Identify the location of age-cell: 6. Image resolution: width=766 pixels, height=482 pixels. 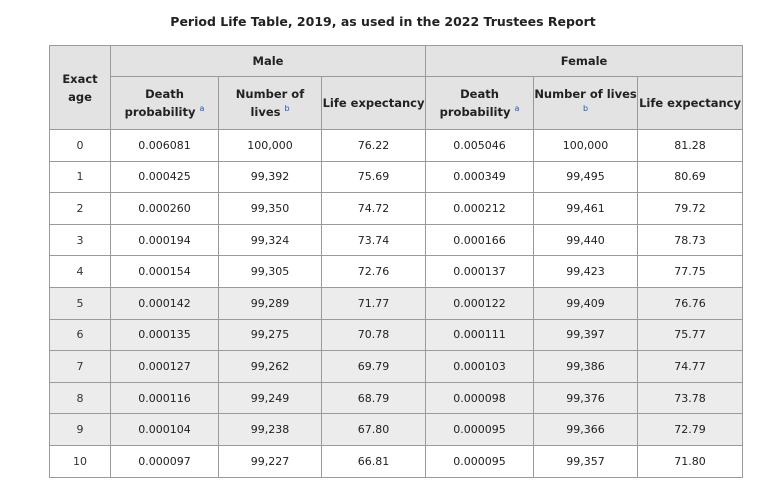
(80, 335).